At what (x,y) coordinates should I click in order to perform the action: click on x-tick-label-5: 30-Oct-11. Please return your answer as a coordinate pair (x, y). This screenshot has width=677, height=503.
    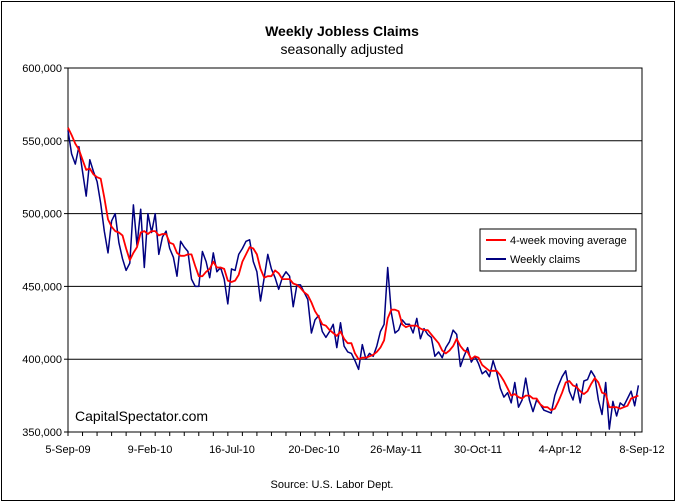
    Looking at the image, I should click on (478, 450).